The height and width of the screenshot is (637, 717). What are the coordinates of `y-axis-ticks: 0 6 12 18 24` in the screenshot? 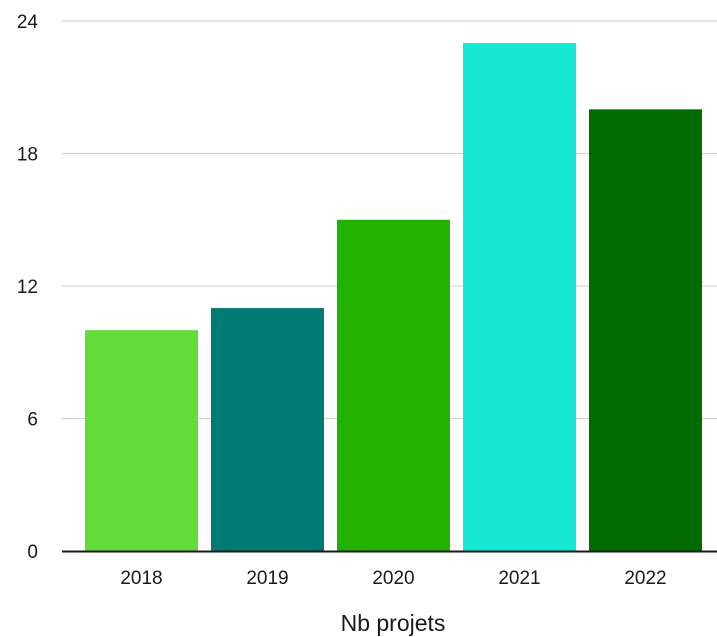 It's located at (28, 287).